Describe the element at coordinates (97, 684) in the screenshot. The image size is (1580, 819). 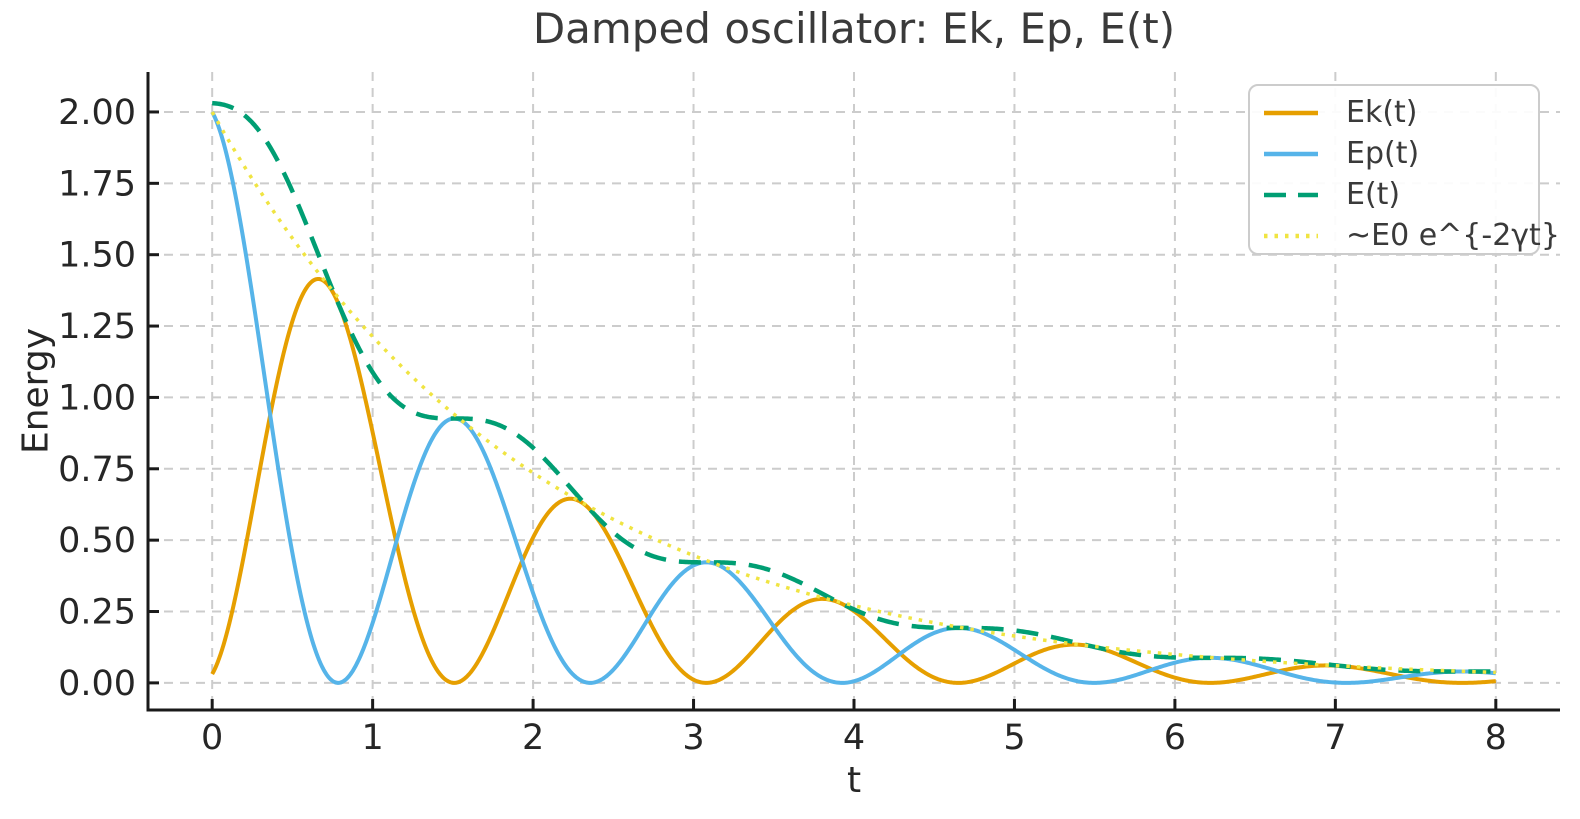
I see `y-tick-label-0.00: 0.00` at that location.